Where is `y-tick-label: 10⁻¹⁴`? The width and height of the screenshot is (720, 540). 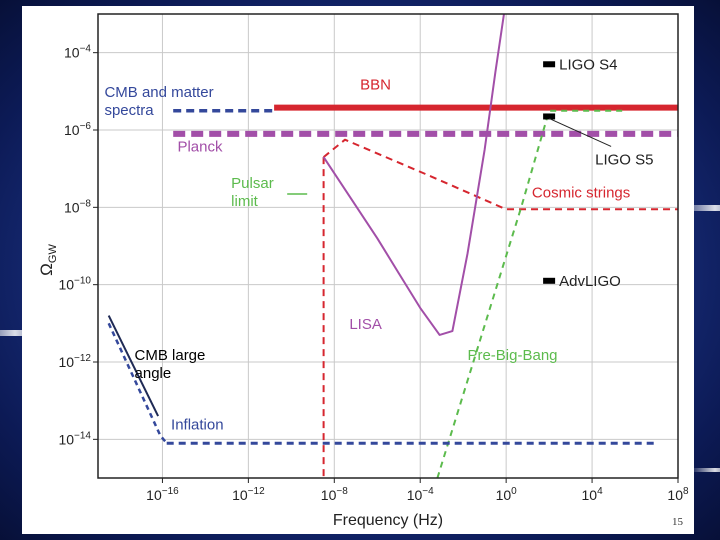 y-tick-label: 10⁻¹⁴ is located at coordinates (74, 438).